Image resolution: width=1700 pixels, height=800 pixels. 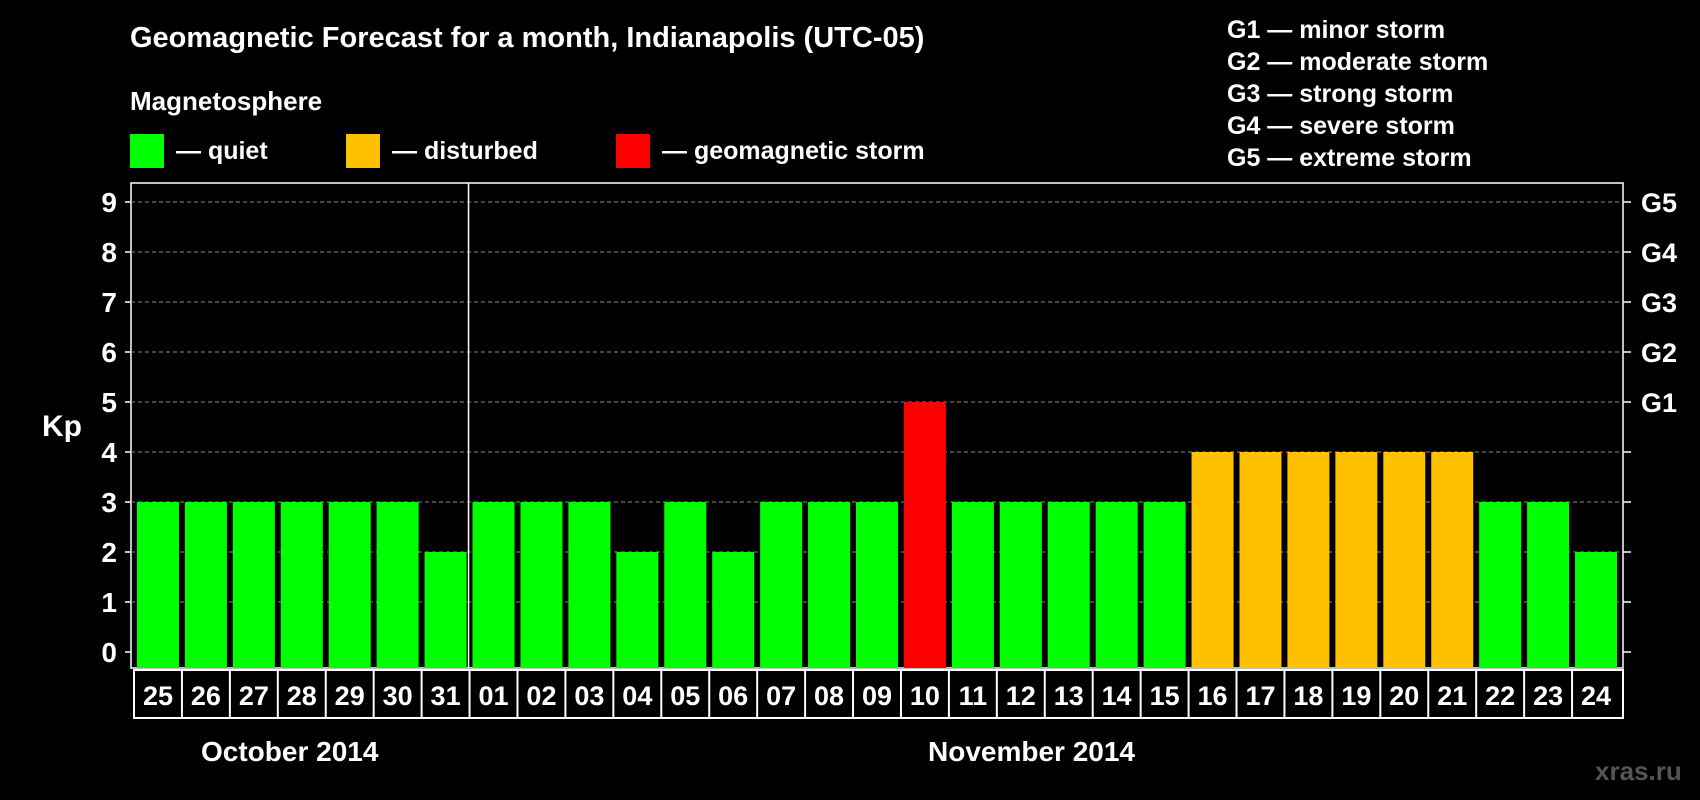 What do you see at coordinates (398, 696) in the screenshot?
I see `date-label-30: 30` at bounding box center [398, 696].